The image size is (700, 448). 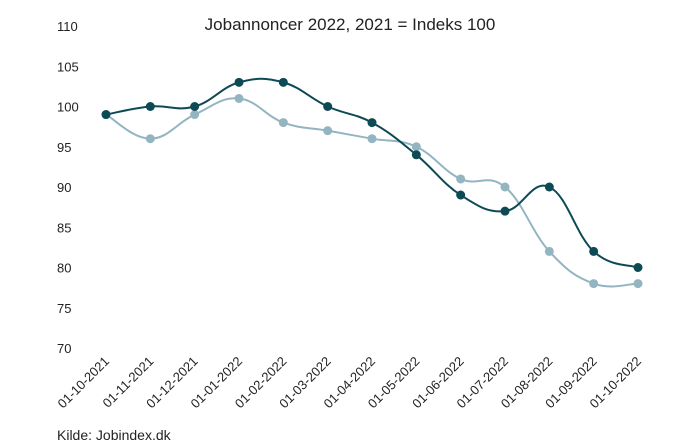 What do you see at coordinates (68, 66) in the screenshot?
I see `y-tick-label: 105` at bounding box center [68, 66].